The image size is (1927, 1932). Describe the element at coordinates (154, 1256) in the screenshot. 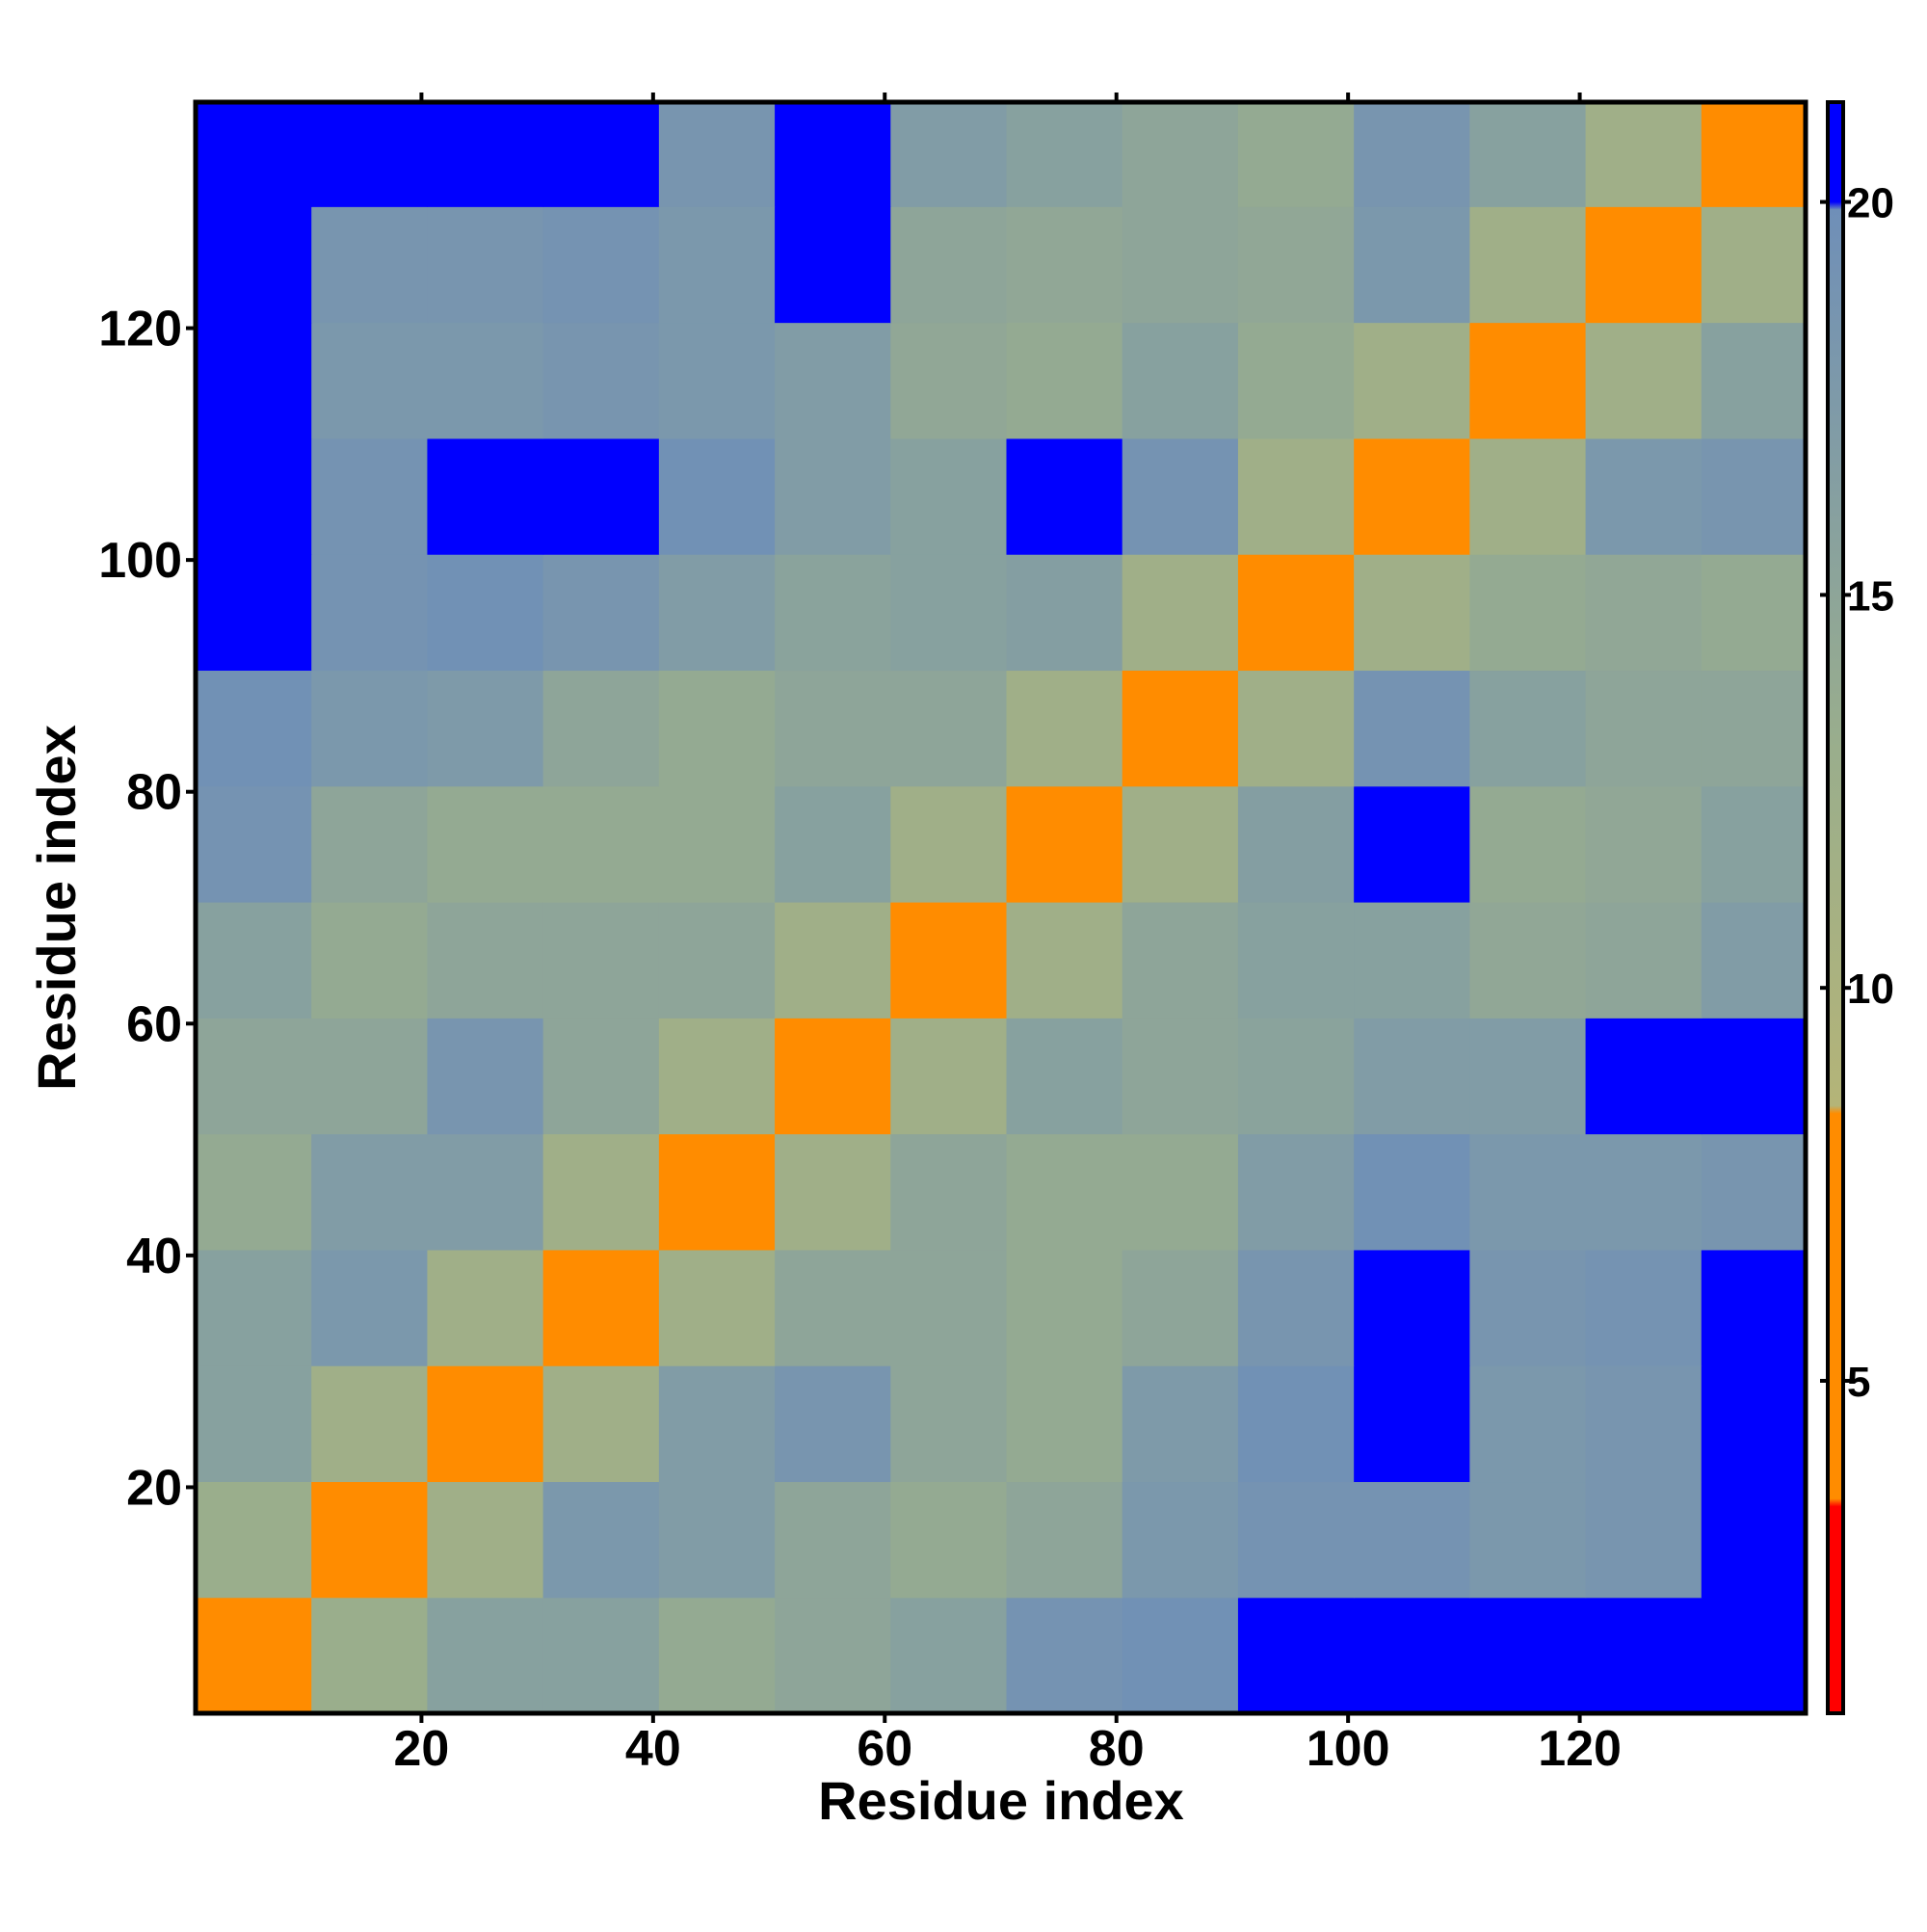

I see `y-tick-label: 40` at that location.